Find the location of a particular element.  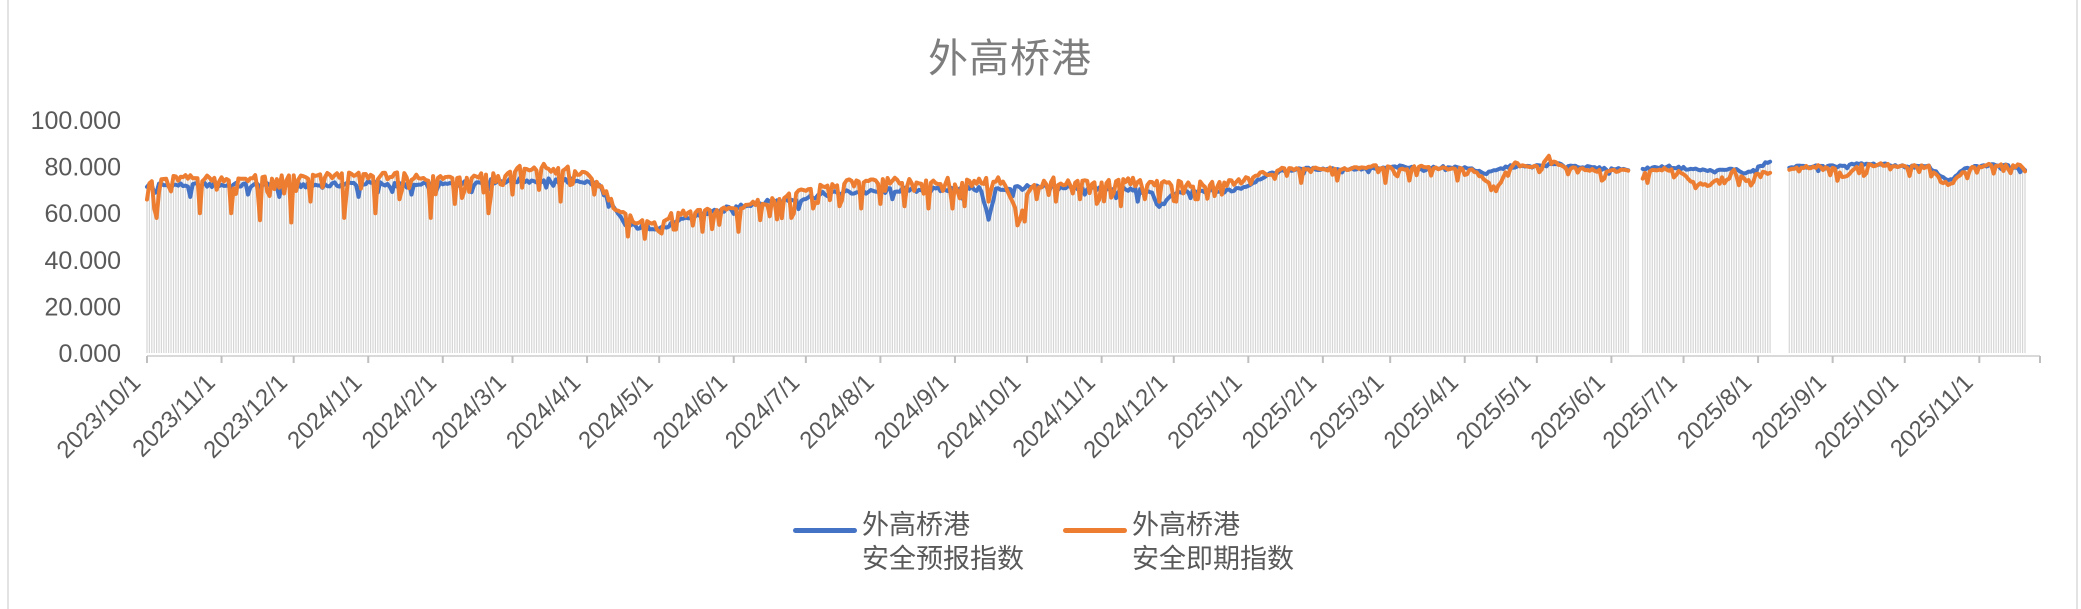

x-tick-label: 2024/6/1 is located at coordinates (690, 411).